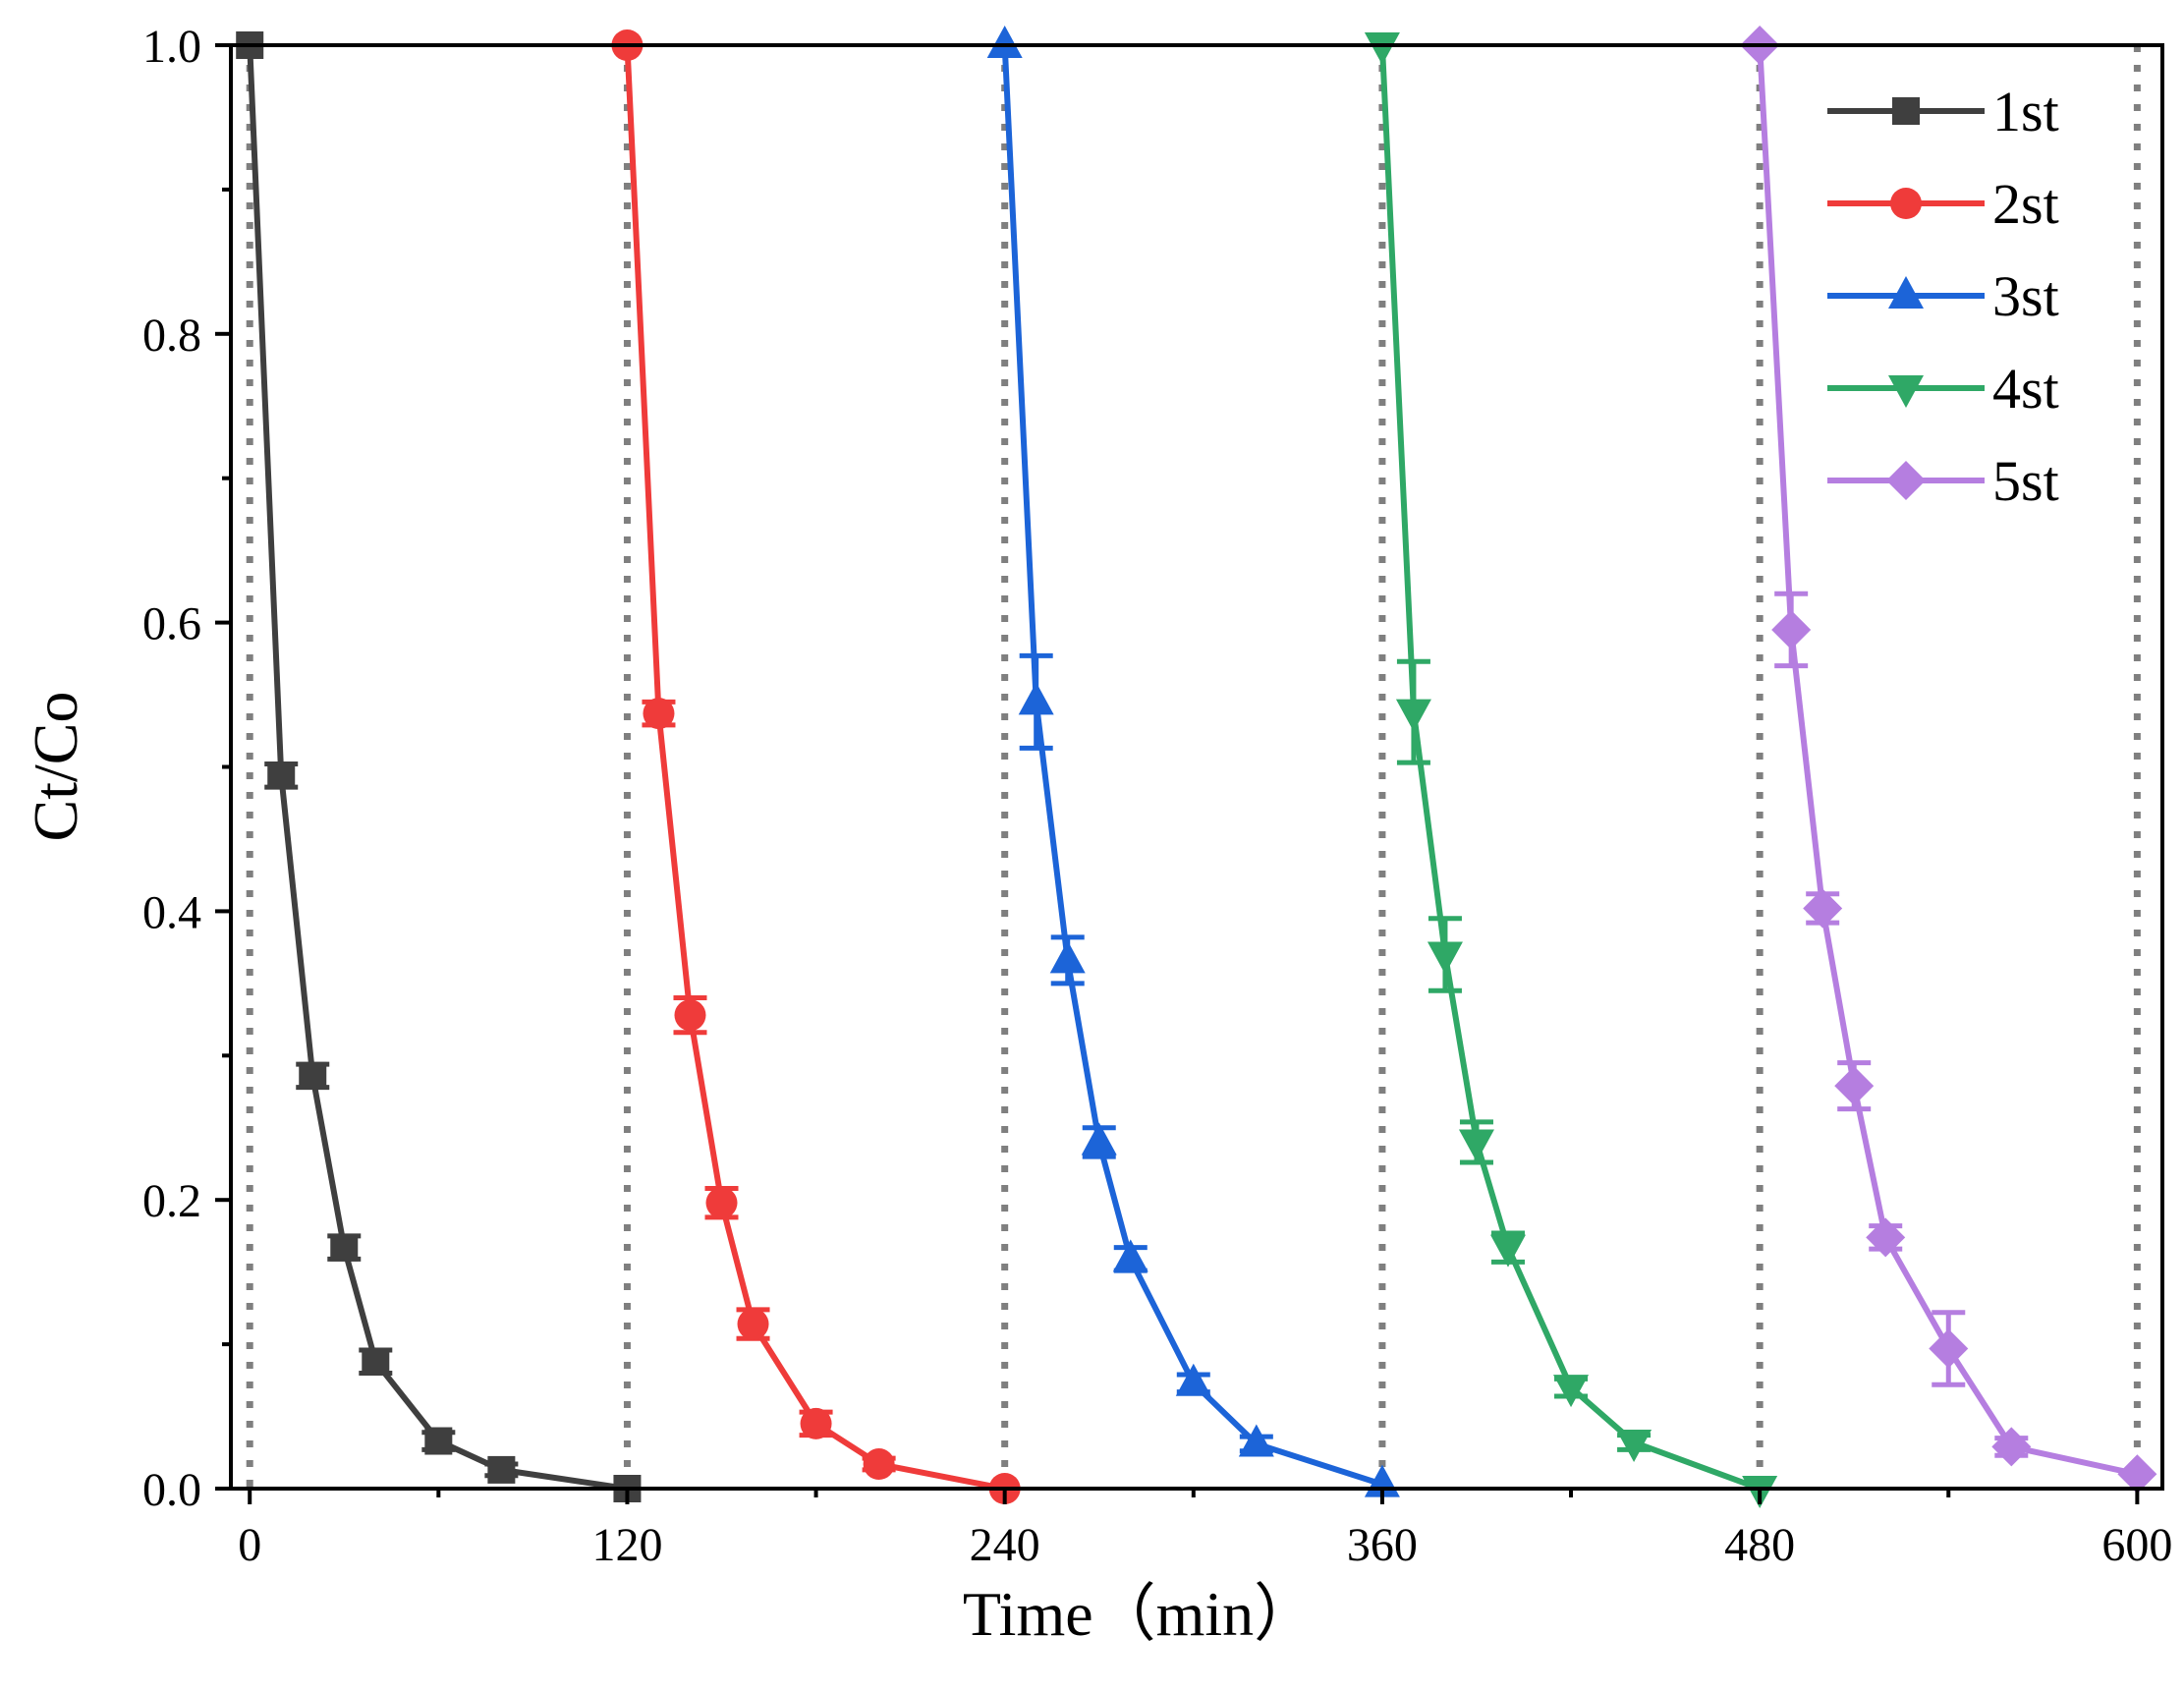 Image resolution: width=2184 pixels, height=1692 pixels. What do you see at coordinates (1906, 203) in the screenshot?
I see `legend-marker-2st` at bounding box center [1906, 203].